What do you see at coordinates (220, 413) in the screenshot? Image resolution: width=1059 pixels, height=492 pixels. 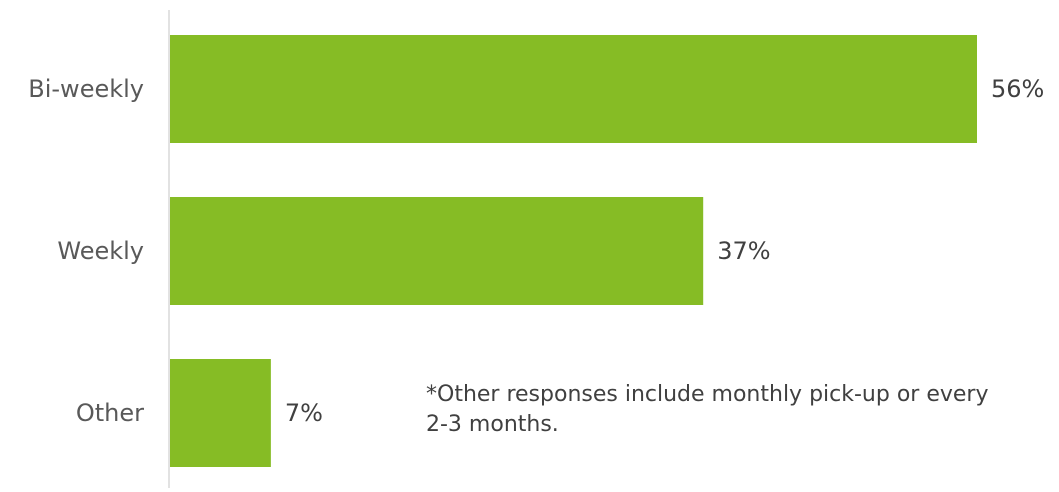 I see `bar-other` at bounding box center [220, 413].